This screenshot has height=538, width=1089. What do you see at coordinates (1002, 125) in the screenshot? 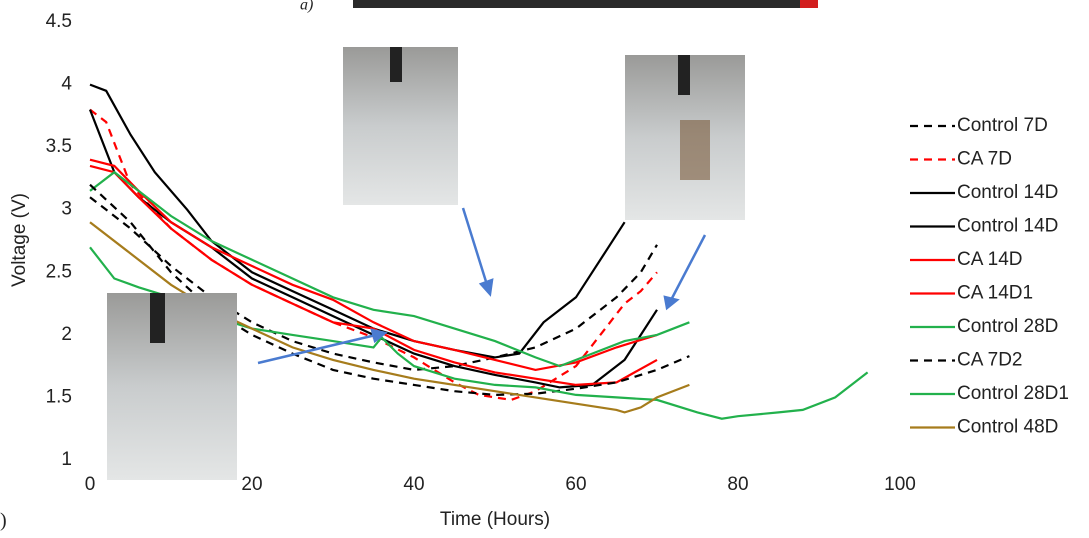
I see `legend-label: Control 7D` at bounding box center [1002, 125].